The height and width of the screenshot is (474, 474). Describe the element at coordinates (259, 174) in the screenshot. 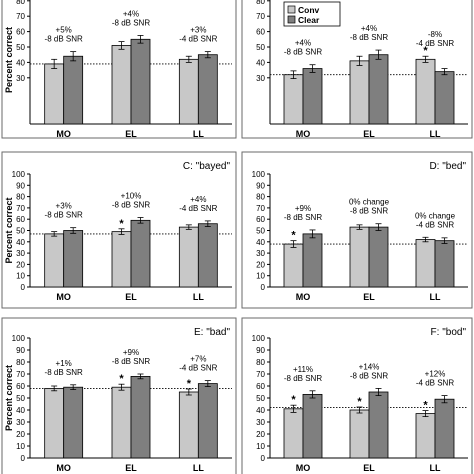

I see `y-tick-label: 100` at that location.